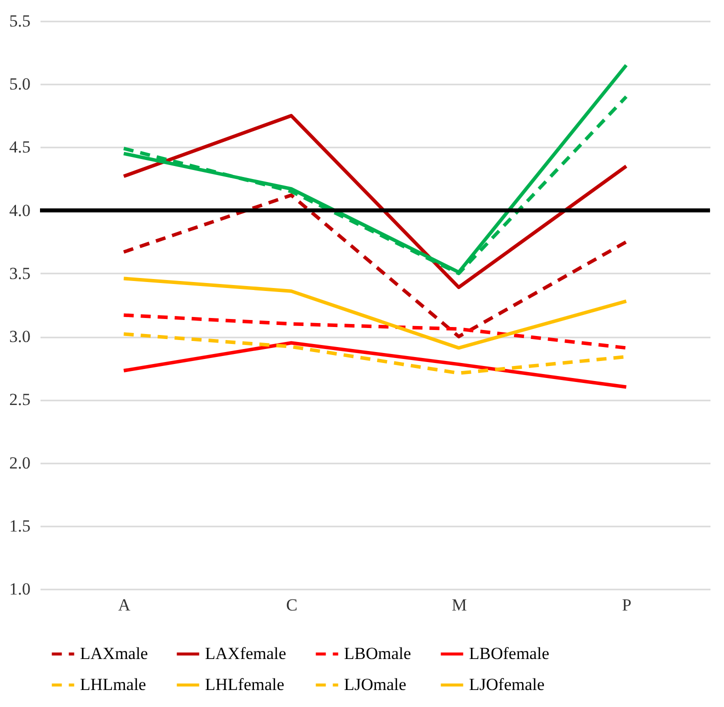  Describe the element at coordinates (19, 21) in the screenshot. I see `y-tick-label: 5.5` at that location.